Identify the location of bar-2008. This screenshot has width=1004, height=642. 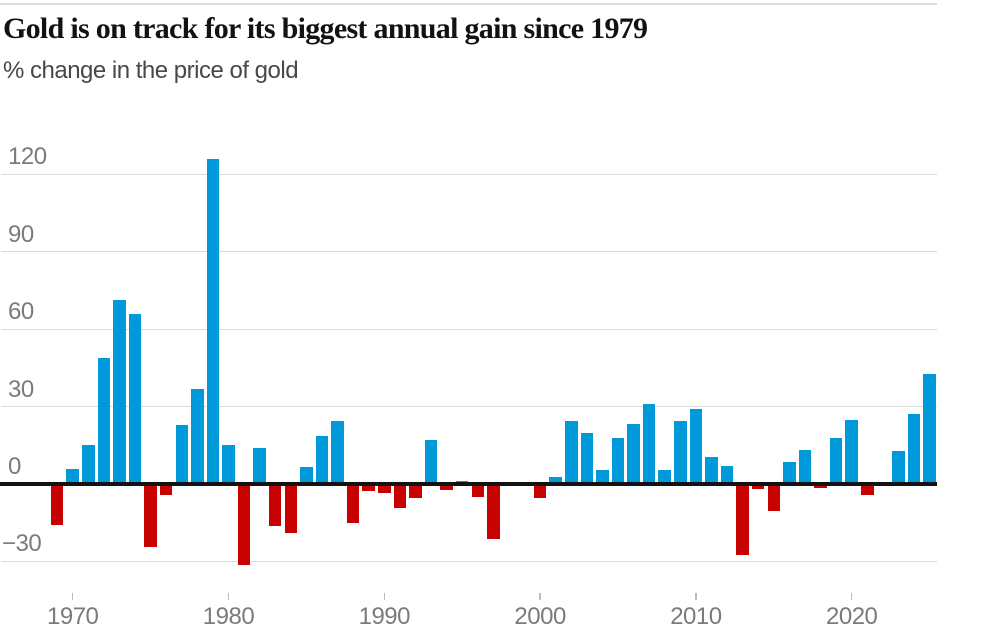
(664, 476).